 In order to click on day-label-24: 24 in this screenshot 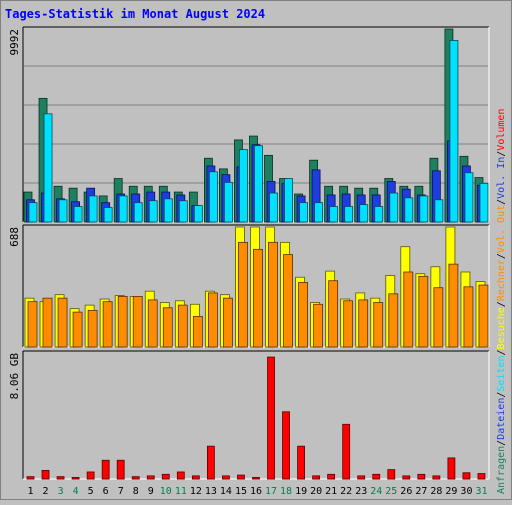, I will do `click(376, 491)`.